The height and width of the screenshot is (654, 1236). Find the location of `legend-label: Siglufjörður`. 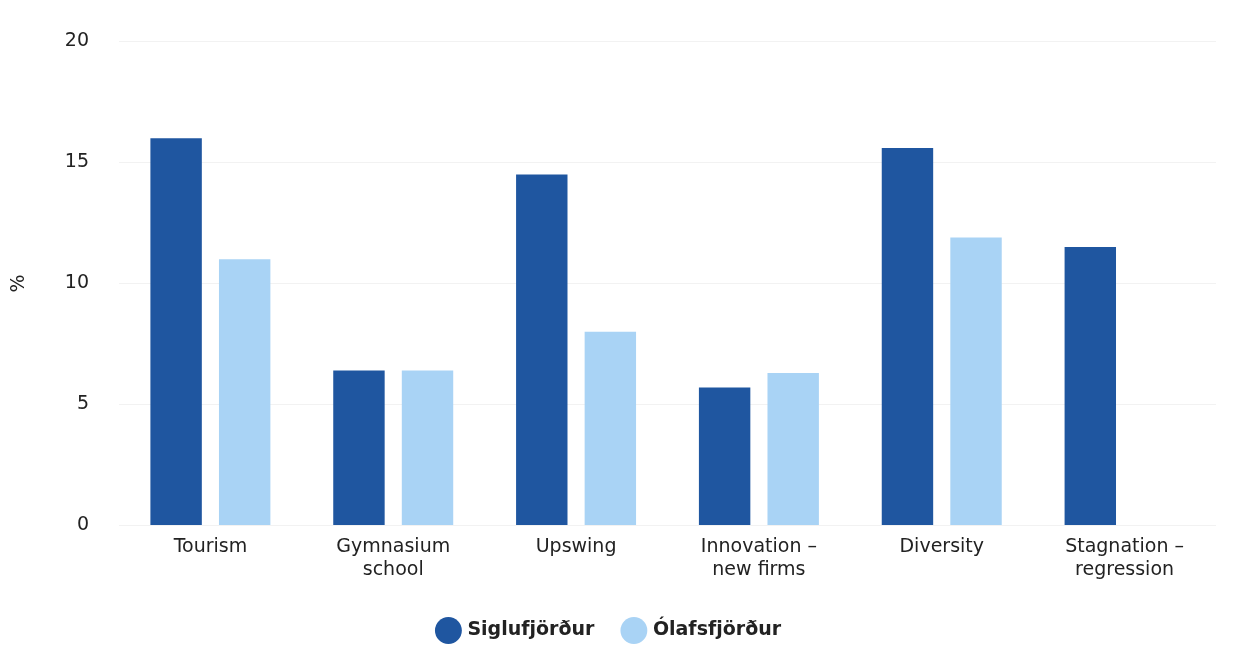

legend-label: Siglufjörður is located at coordinates (531, 628).